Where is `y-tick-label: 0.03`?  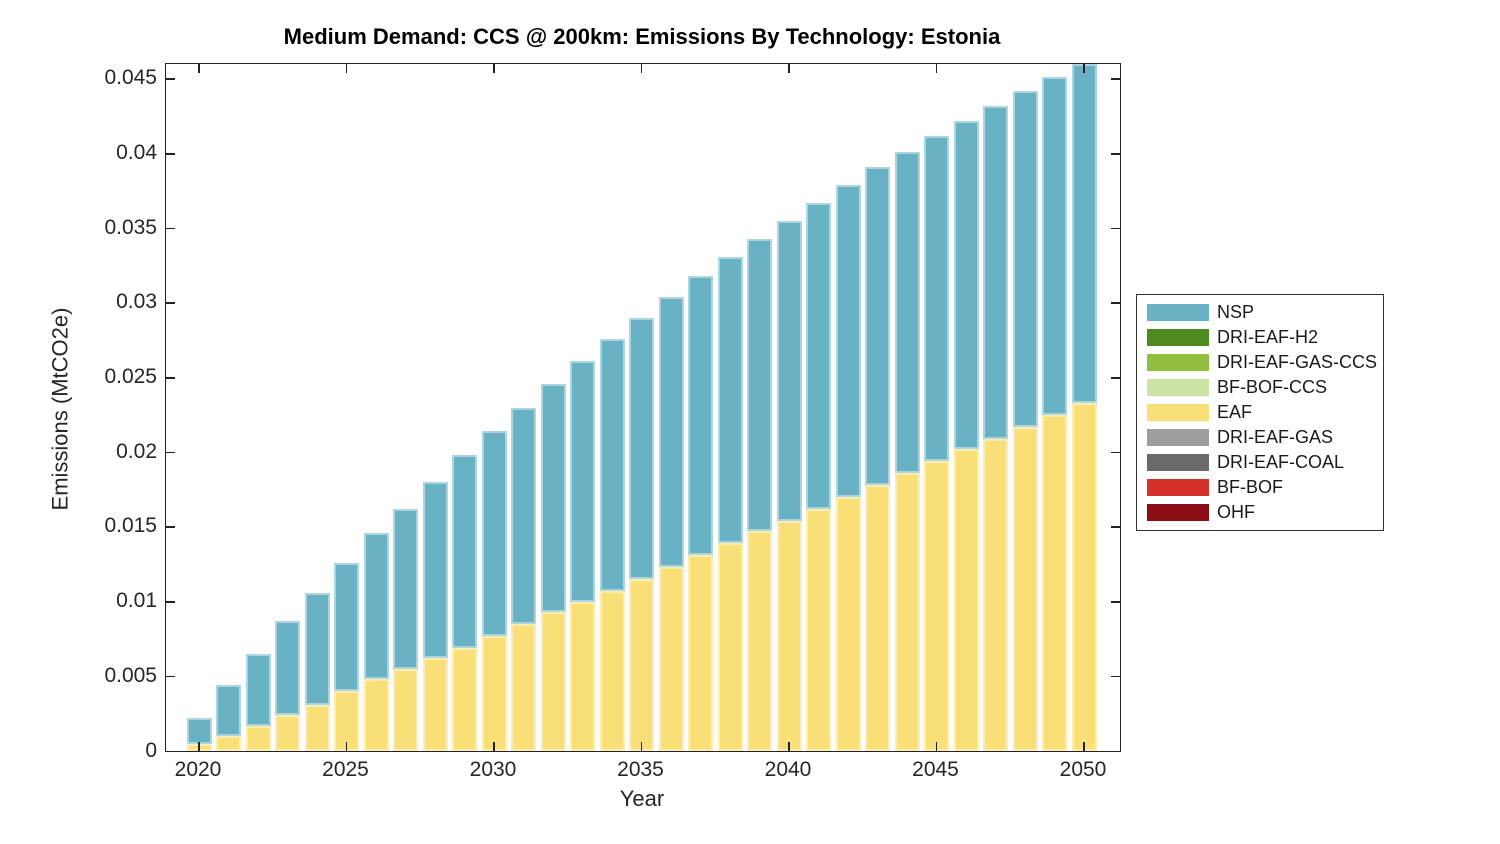
y-tick-label: 0.03 is located at coordinates (136, 302).